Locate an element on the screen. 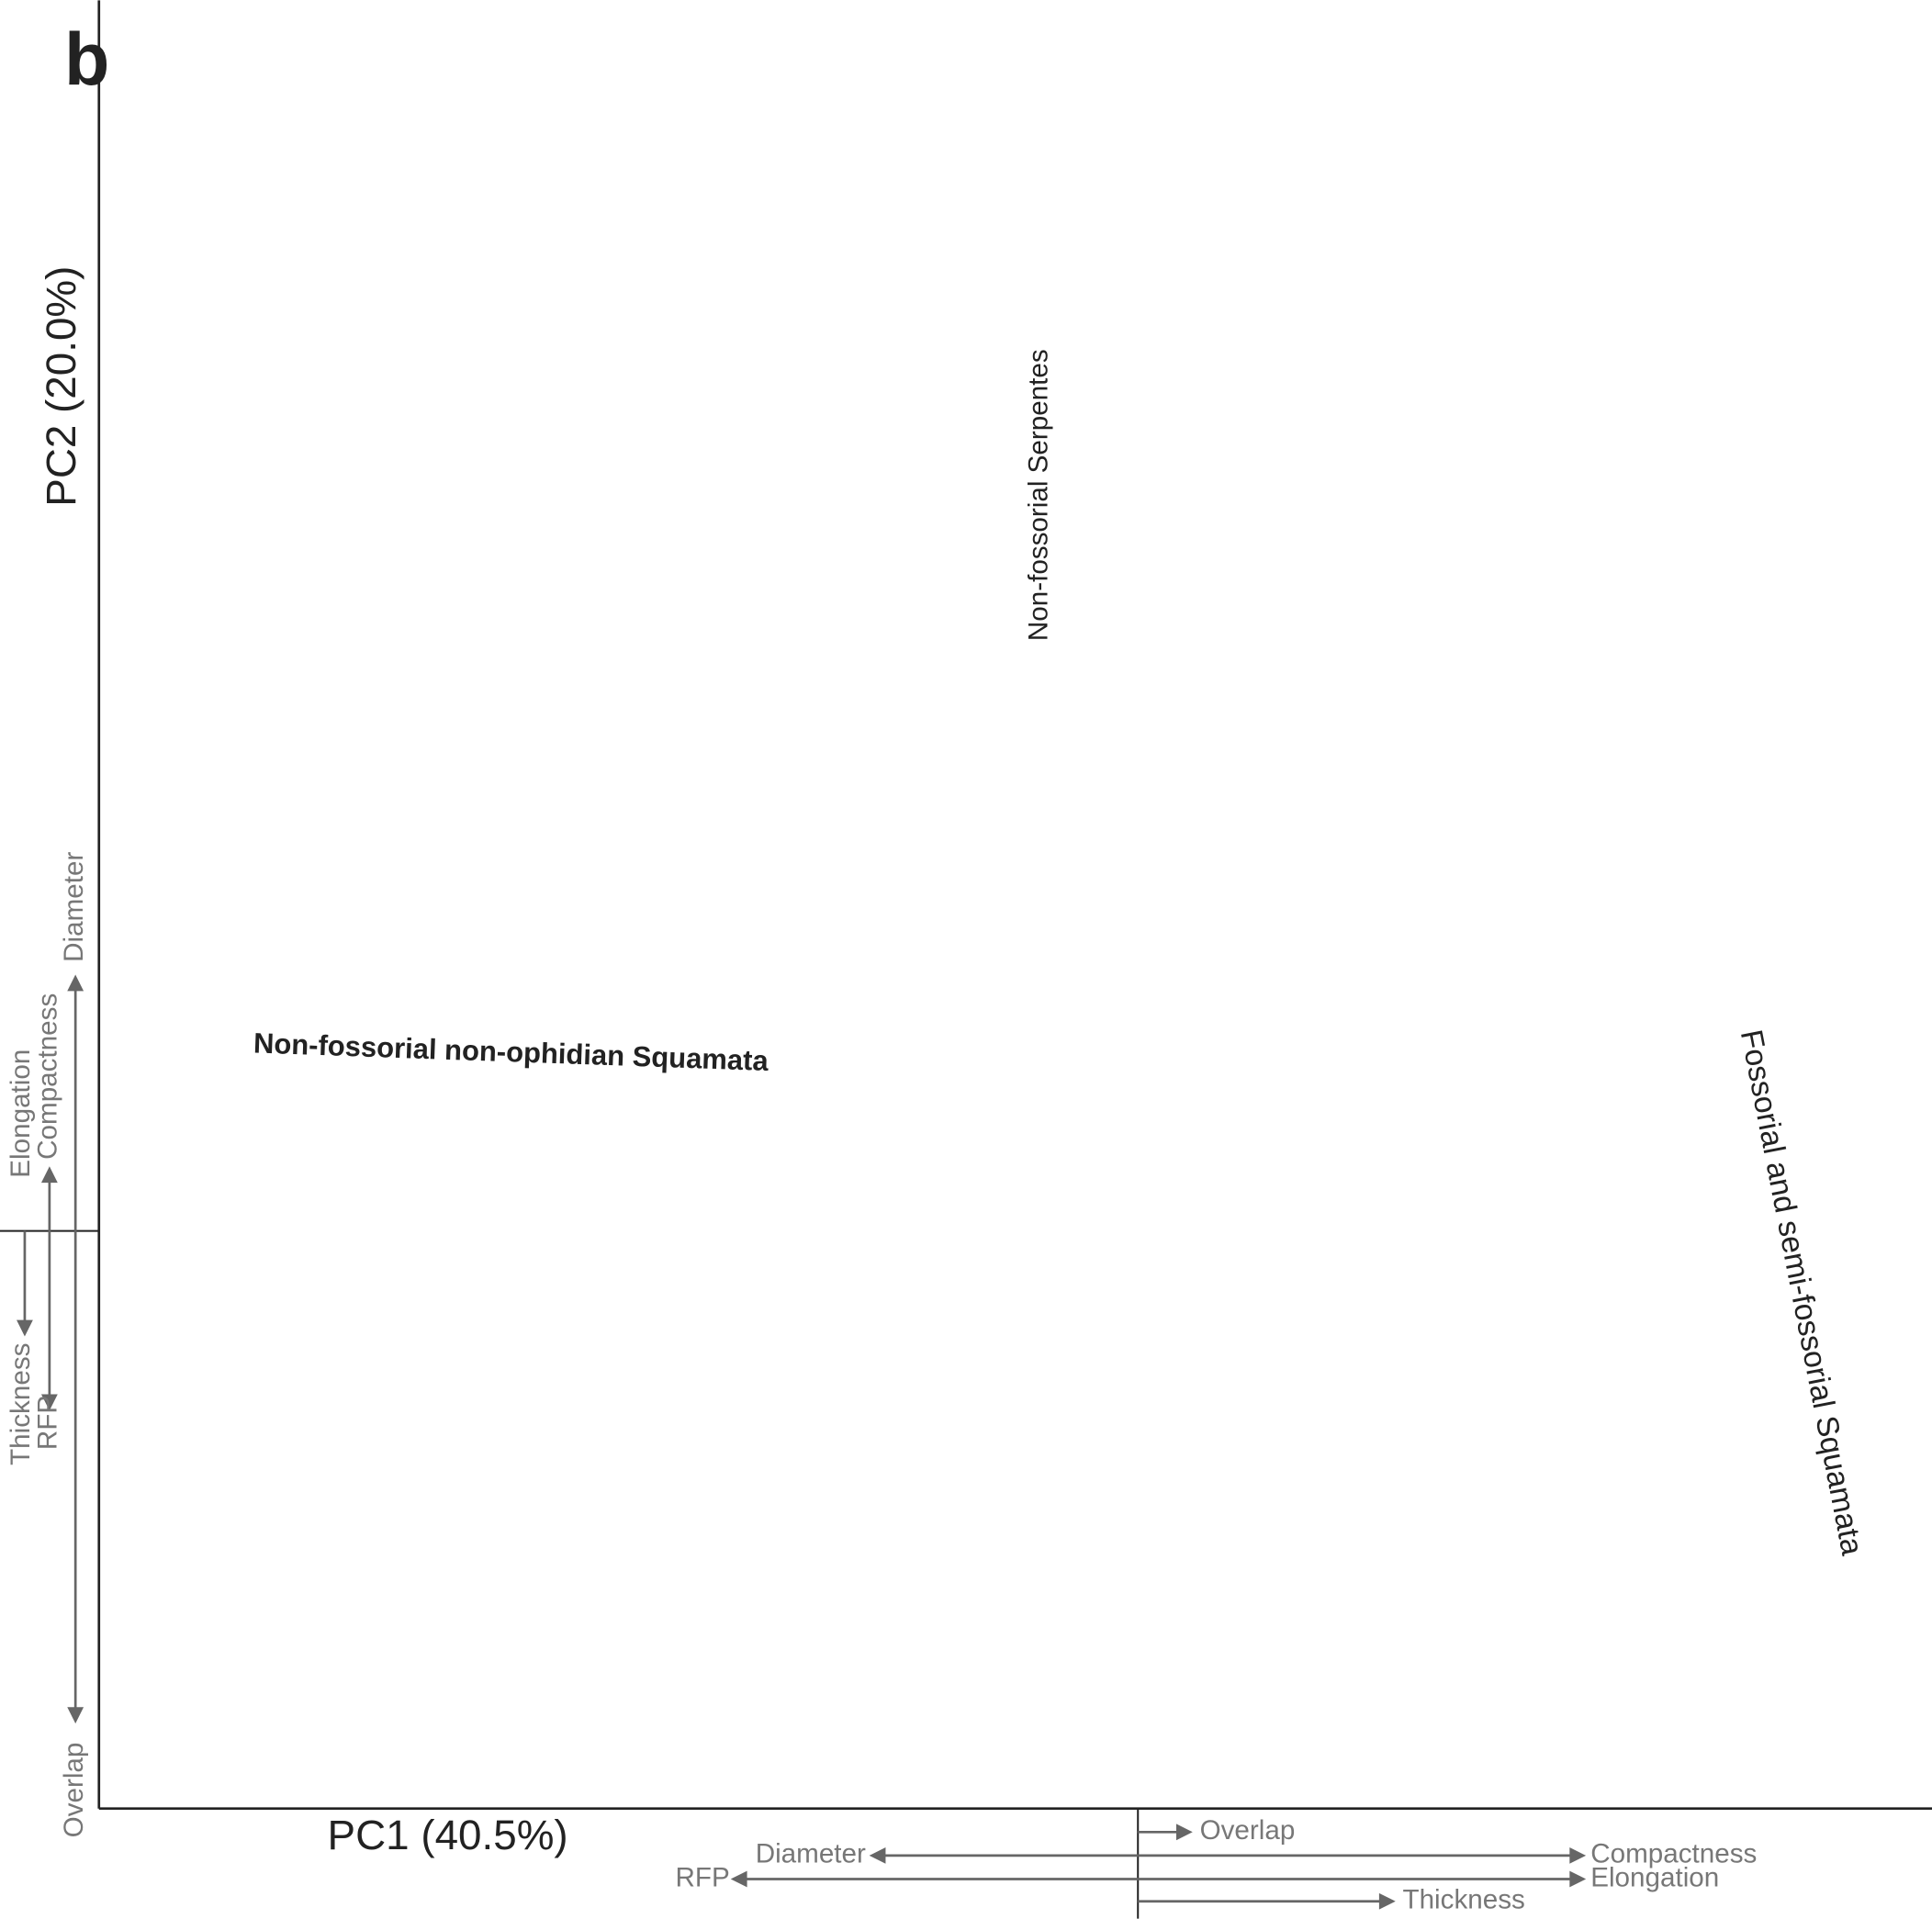 The width and height of the screenshot is (1932, 1919). y-axis-title: PC2 (20.0%) is located at coordinates (61, 386).